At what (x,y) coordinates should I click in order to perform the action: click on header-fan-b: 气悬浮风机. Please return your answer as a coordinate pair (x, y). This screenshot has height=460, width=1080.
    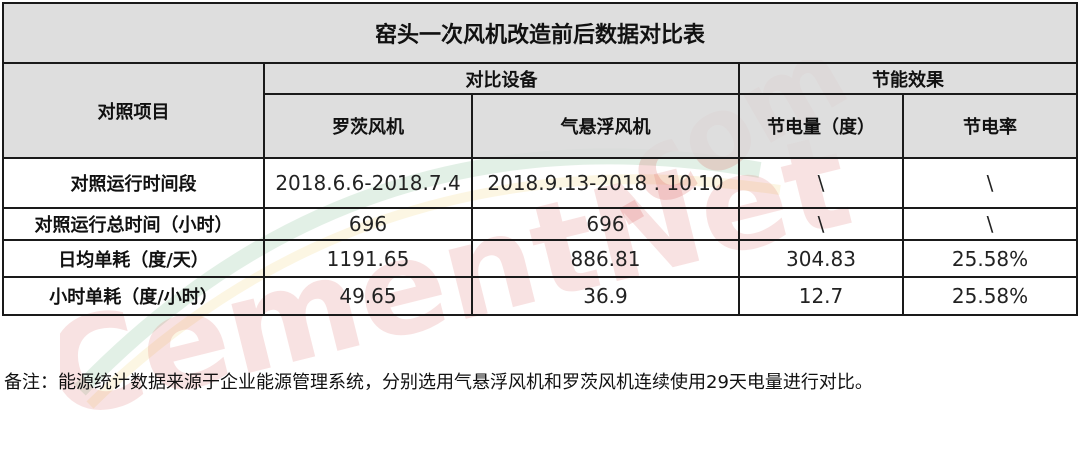
    Looking at the image, I should click on (605, 126).